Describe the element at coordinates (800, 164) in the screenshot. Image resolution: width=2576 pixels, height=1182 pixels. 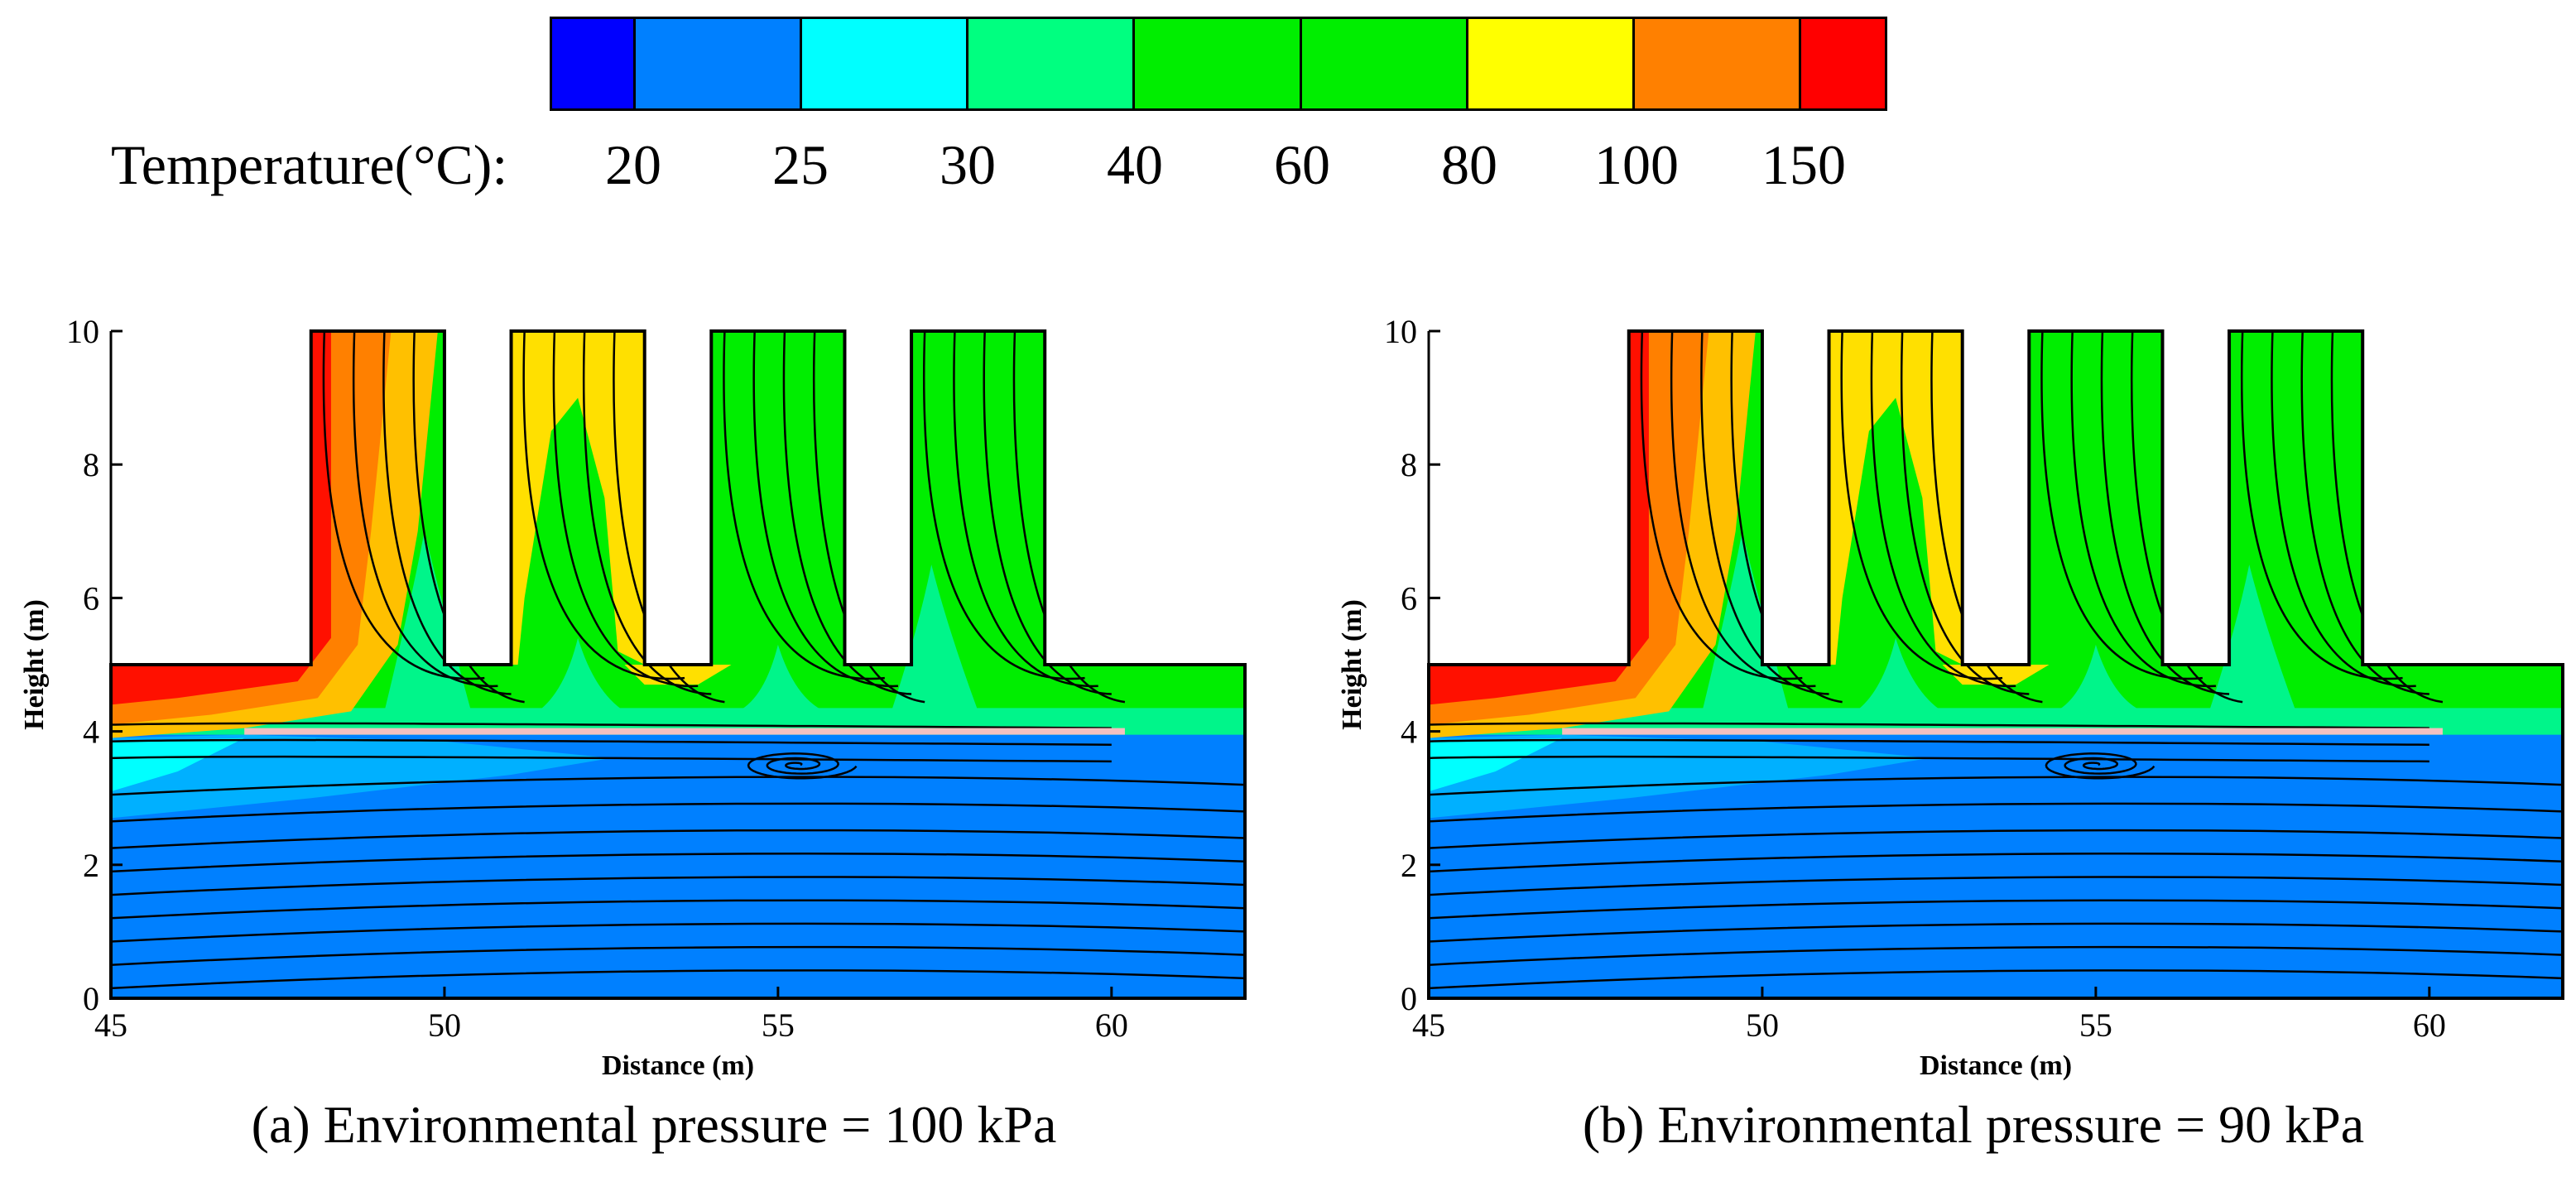
I see `legend-tick-1: 25` at that location.